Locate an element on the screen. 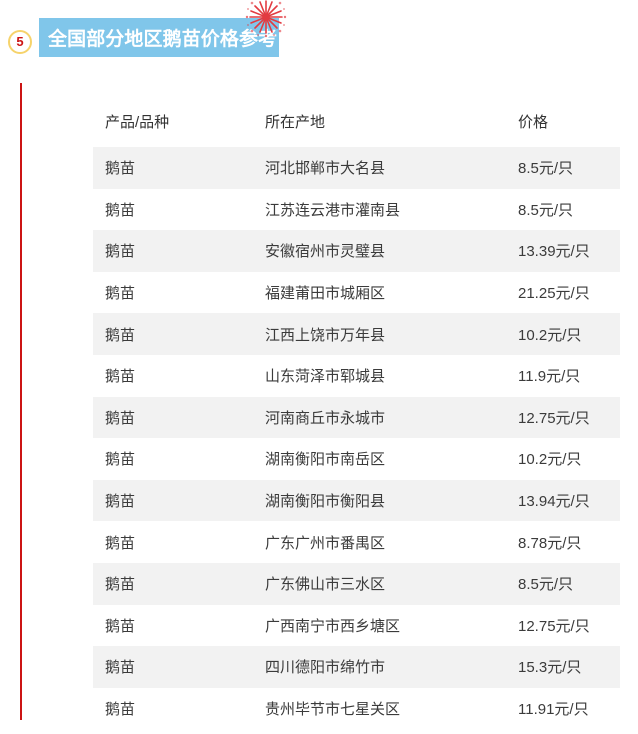  table-row: 鹅苗 湖南衡阳市衡阳县 13.94元/只 is located at coordinates (356, 500).